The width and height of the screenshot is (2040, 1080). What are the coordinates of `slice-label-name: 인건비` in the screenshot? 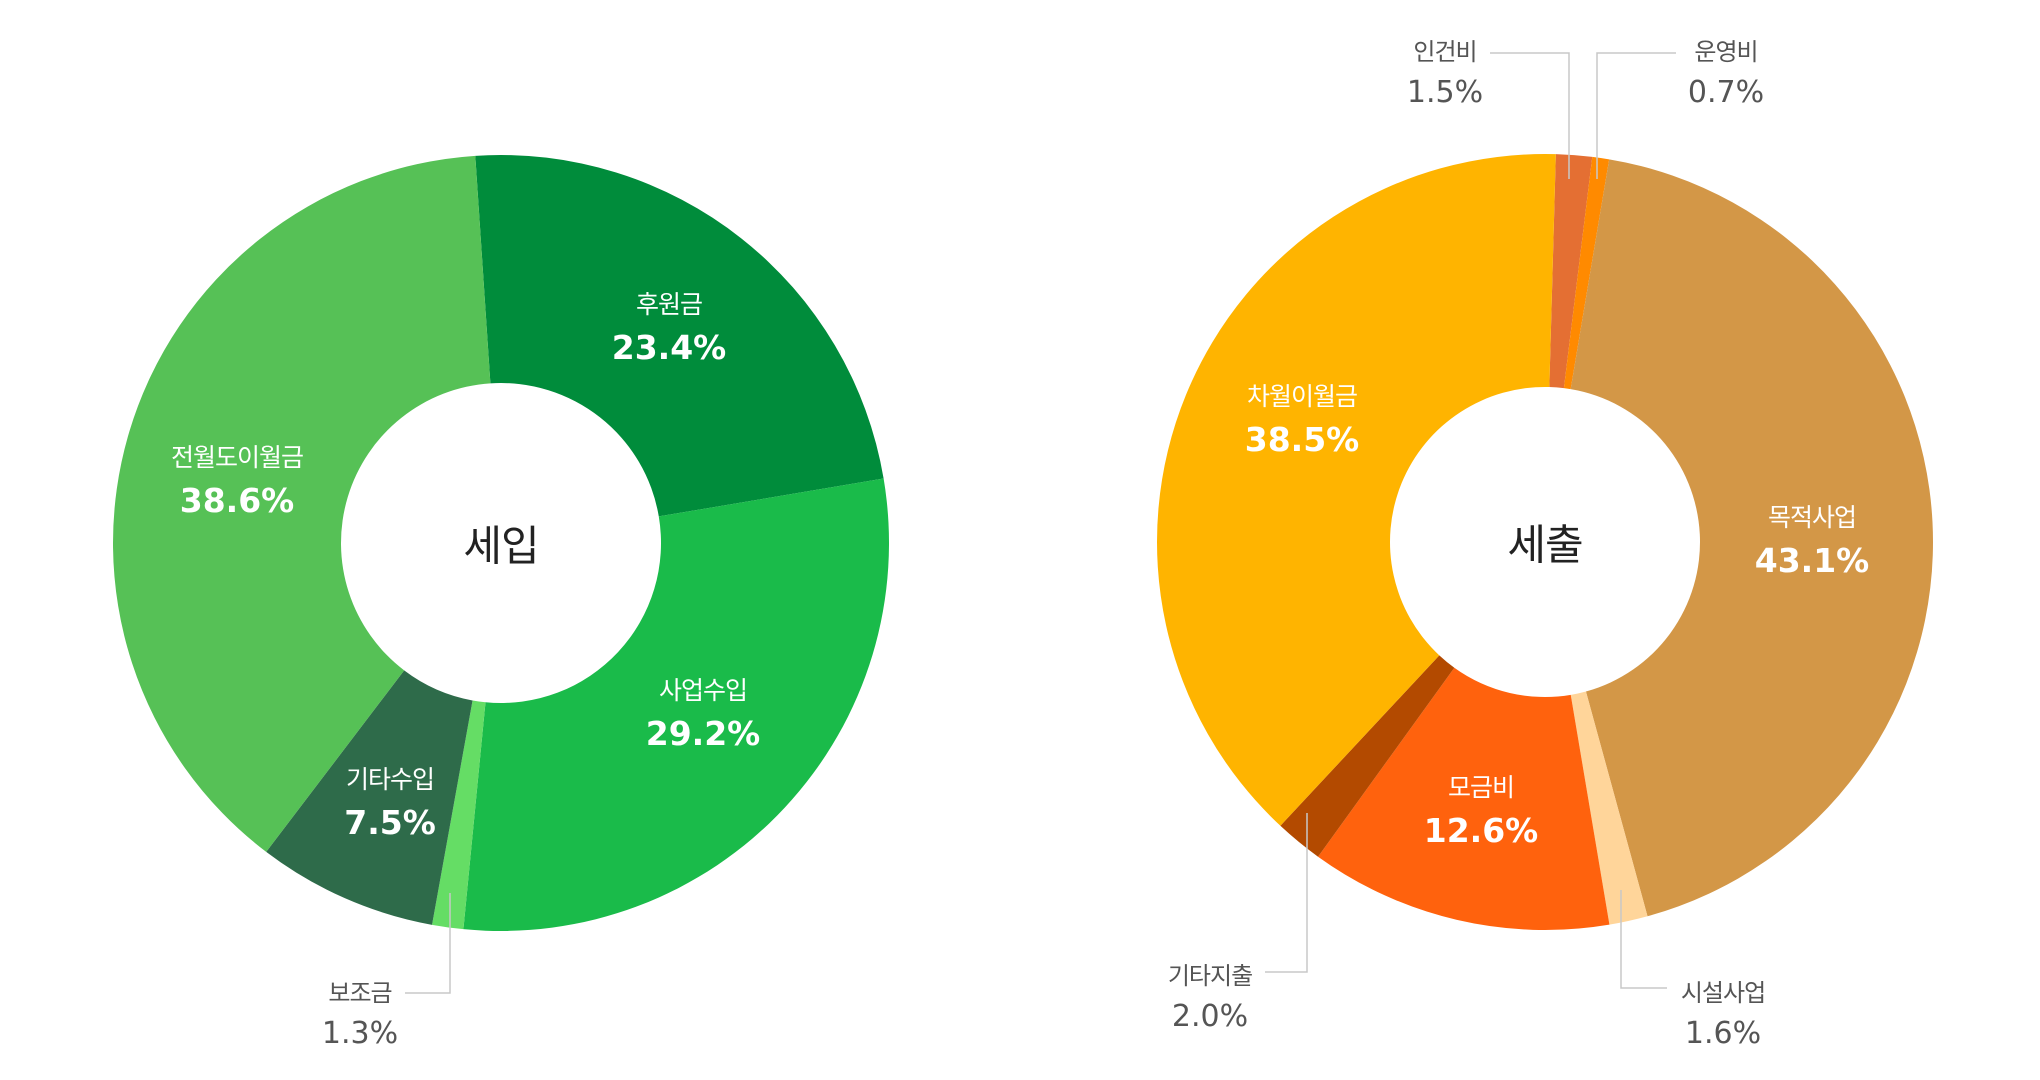 It's located at (1445, 52).